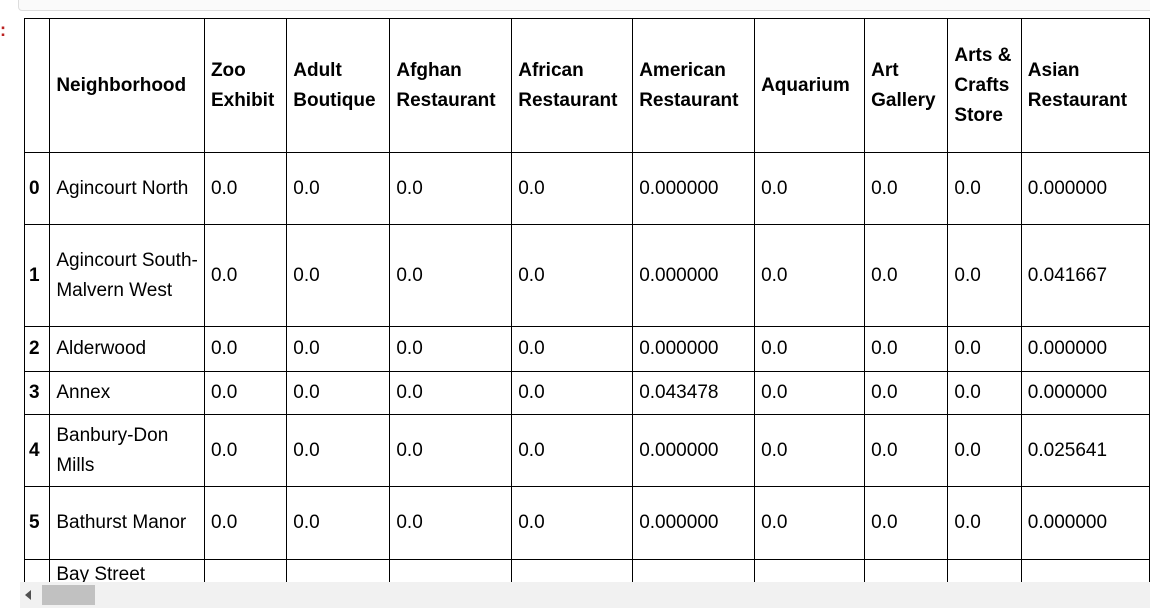 The image size is (1150, 616). What do you see at coordinates (37, 85) in the screenshot?
I see `index-header` at bounding box center [37, 85].